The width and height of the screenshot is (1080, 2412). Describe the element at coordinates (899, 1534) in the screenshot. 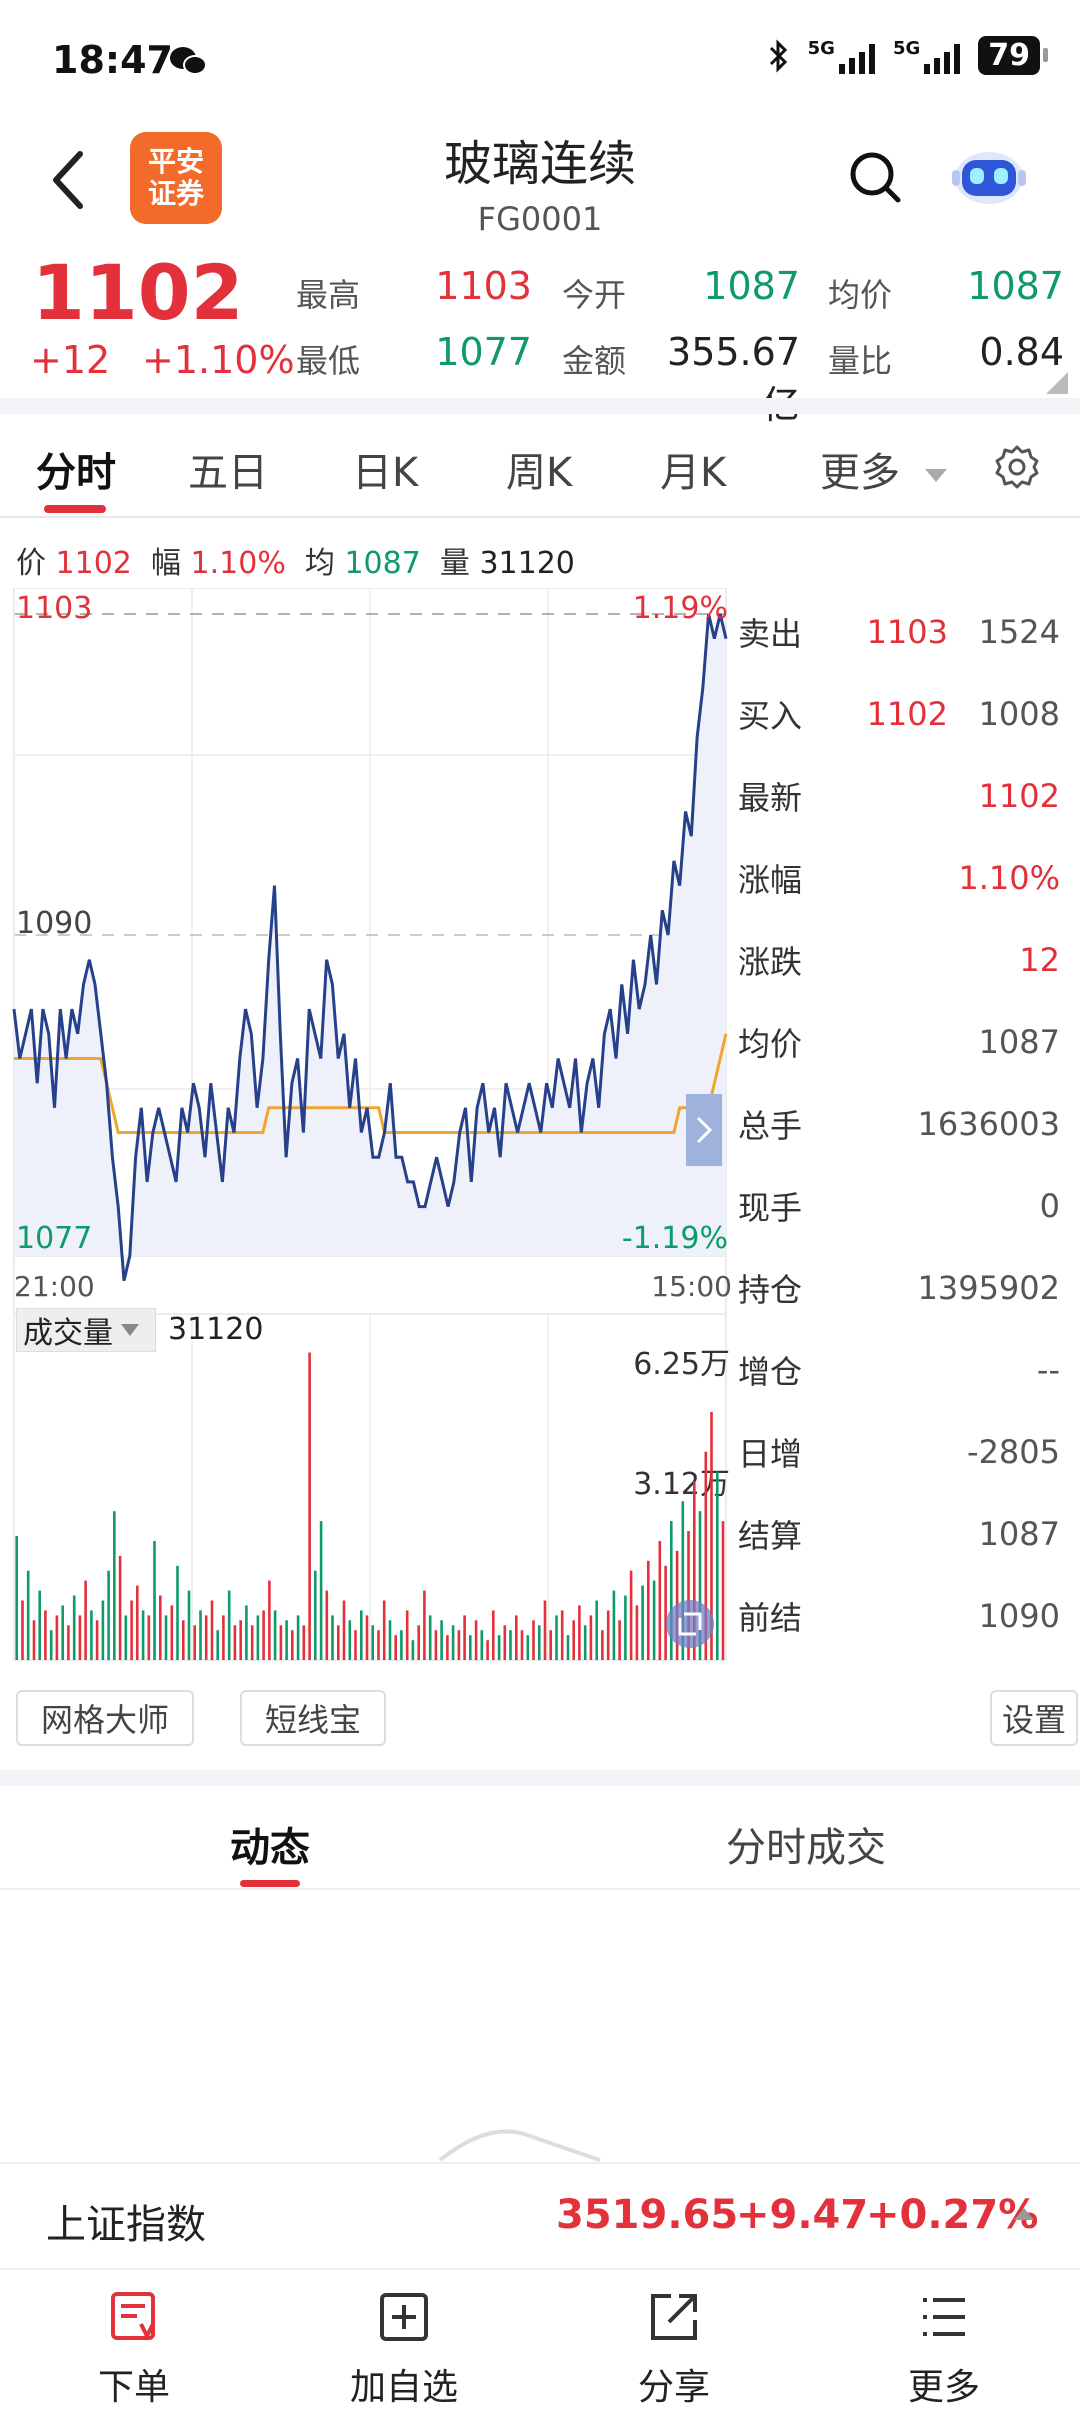

I see `panel-row: 结算 1087` at that location.